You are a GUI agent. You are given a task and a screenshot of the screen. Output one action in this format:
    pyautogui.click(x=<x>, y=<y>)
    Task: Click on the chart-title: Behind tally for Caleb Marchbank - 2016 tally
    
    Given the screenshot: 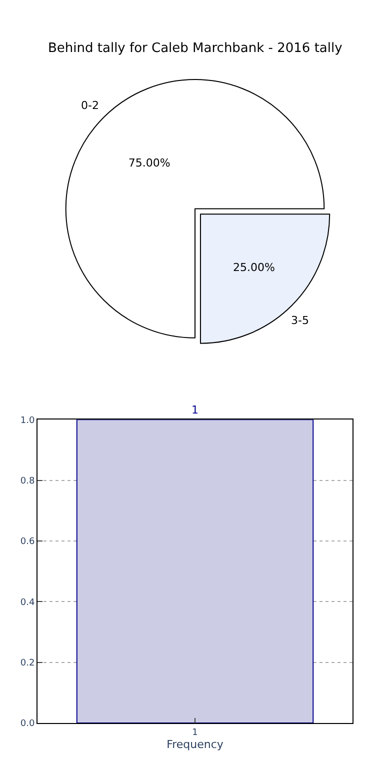 What is the action you would take?
    pyautogui.click(x=195, y=48)
    